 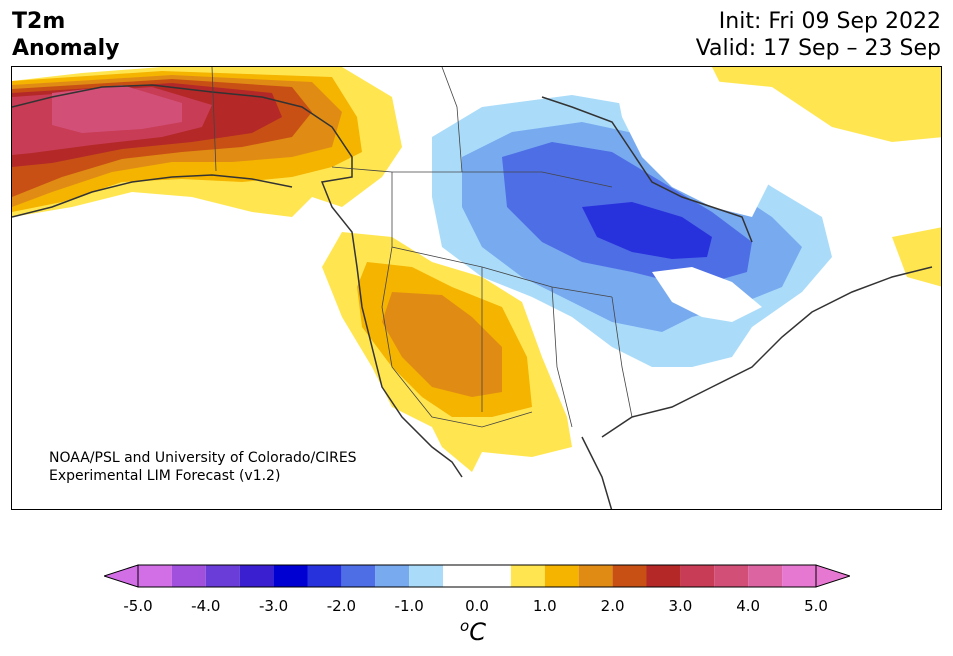 I want to click on valid-date: Valid: 17 Sep – 23 Sep, so click(x=818, y=48).